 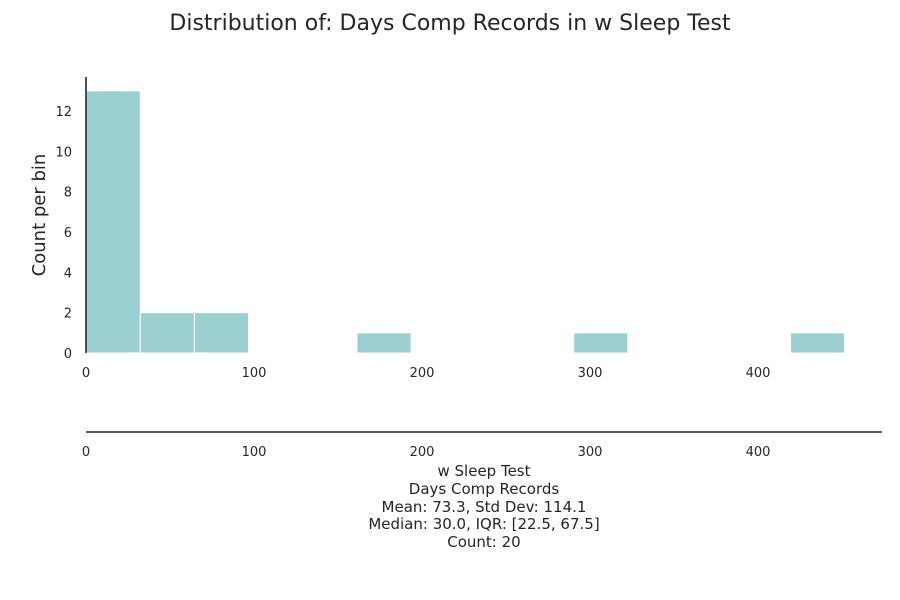 I want to click on y-tick-label: 6, so click(x=68, y=233).